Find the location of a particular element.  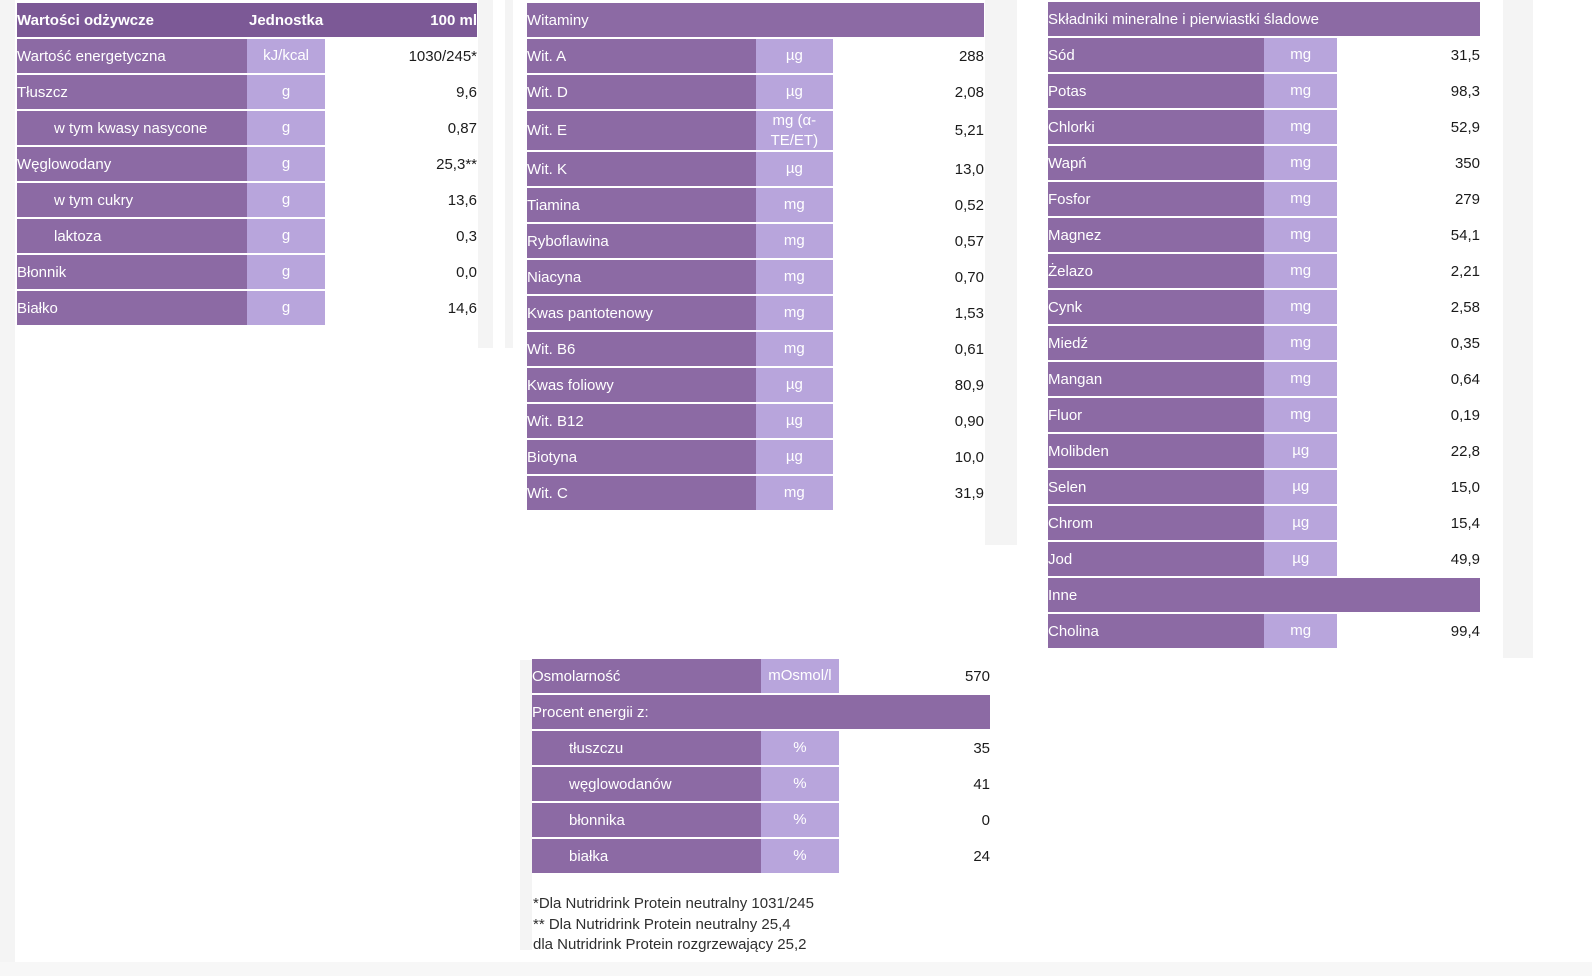

table-row: węglowodanów% 41 is located at coordinates (761, 784).